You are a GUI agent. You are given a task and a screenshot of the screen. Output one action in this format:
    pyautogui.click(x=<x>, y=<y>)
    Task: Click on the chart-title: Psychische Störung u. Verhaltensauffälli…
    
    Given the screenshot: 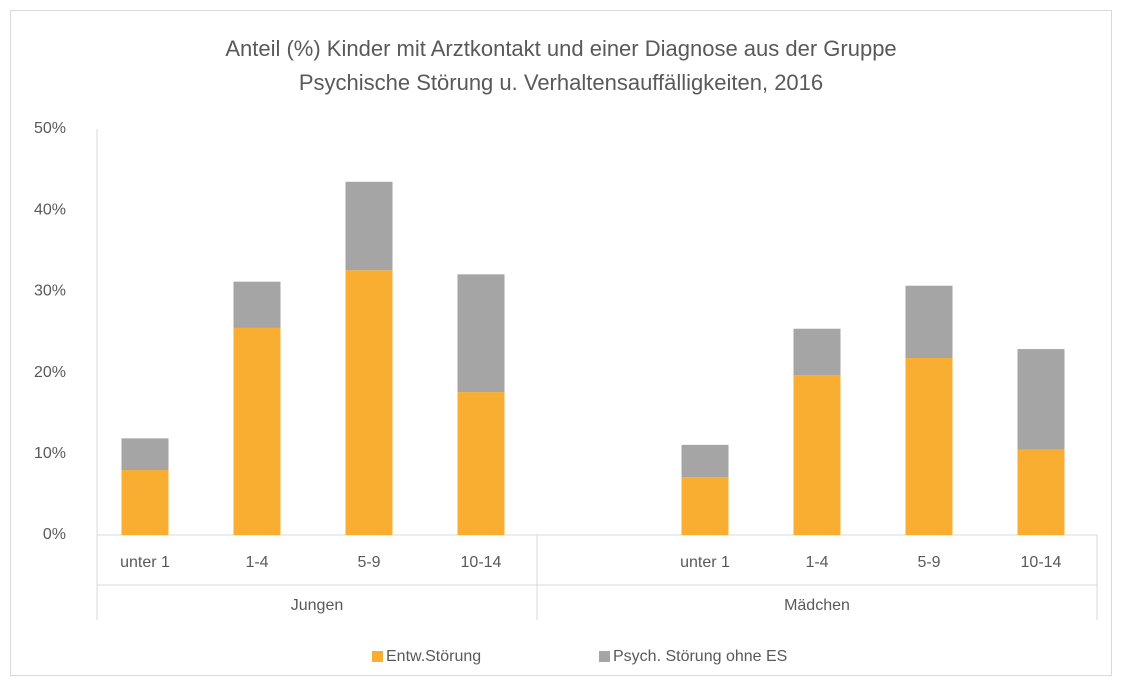 What is the action you would take?
    pyautogui.click(x=561, y=82)
    